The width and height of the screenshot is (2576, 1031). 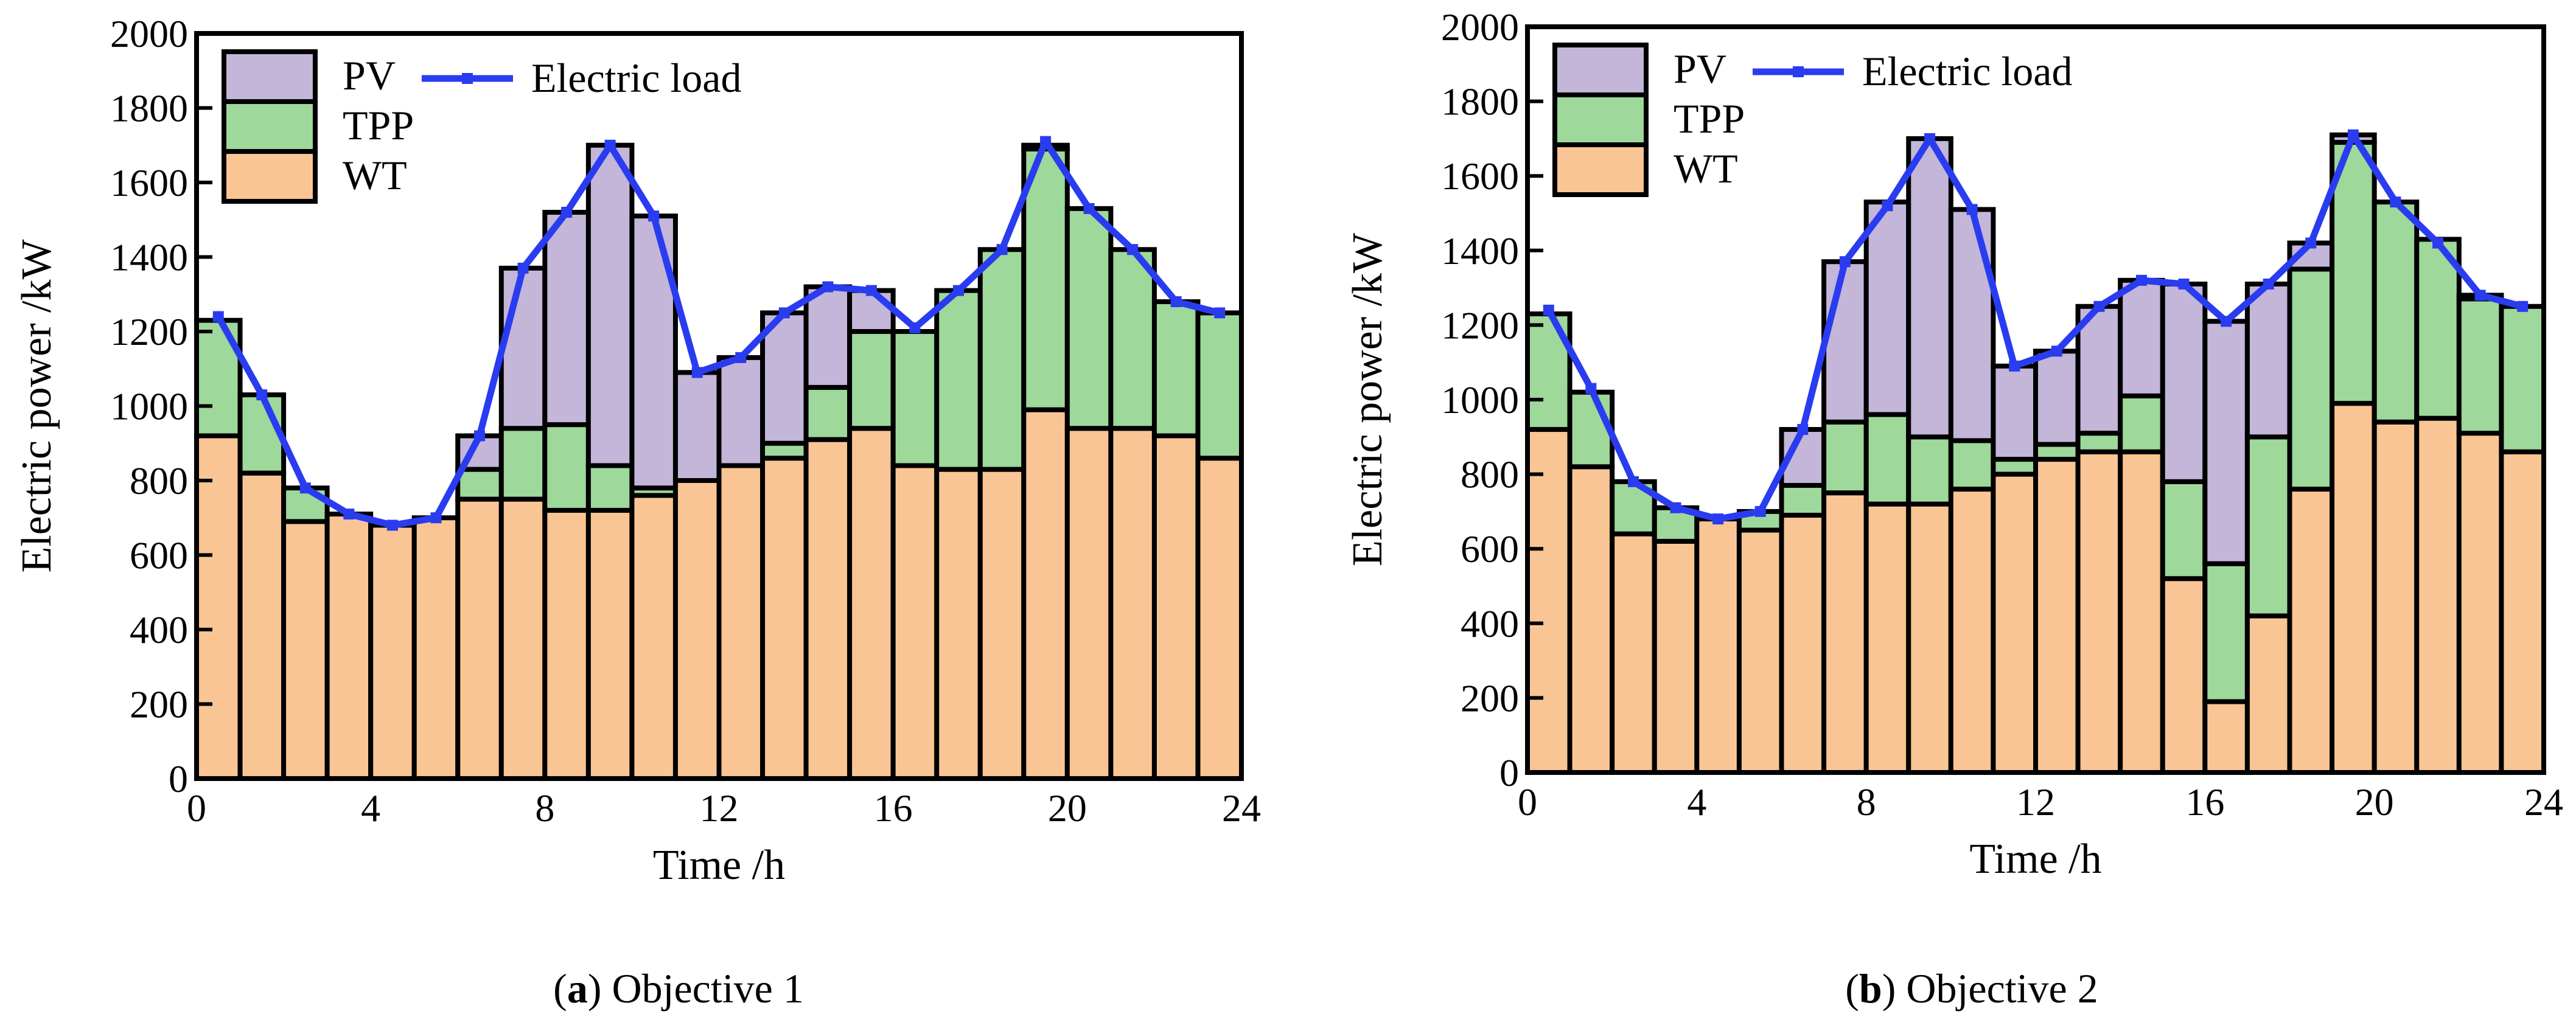 What do you see at coordinates (2268, 526) in the screenshot?
I see `panel-b-bar-tpp-h18` at bounding box center [2268, 526].